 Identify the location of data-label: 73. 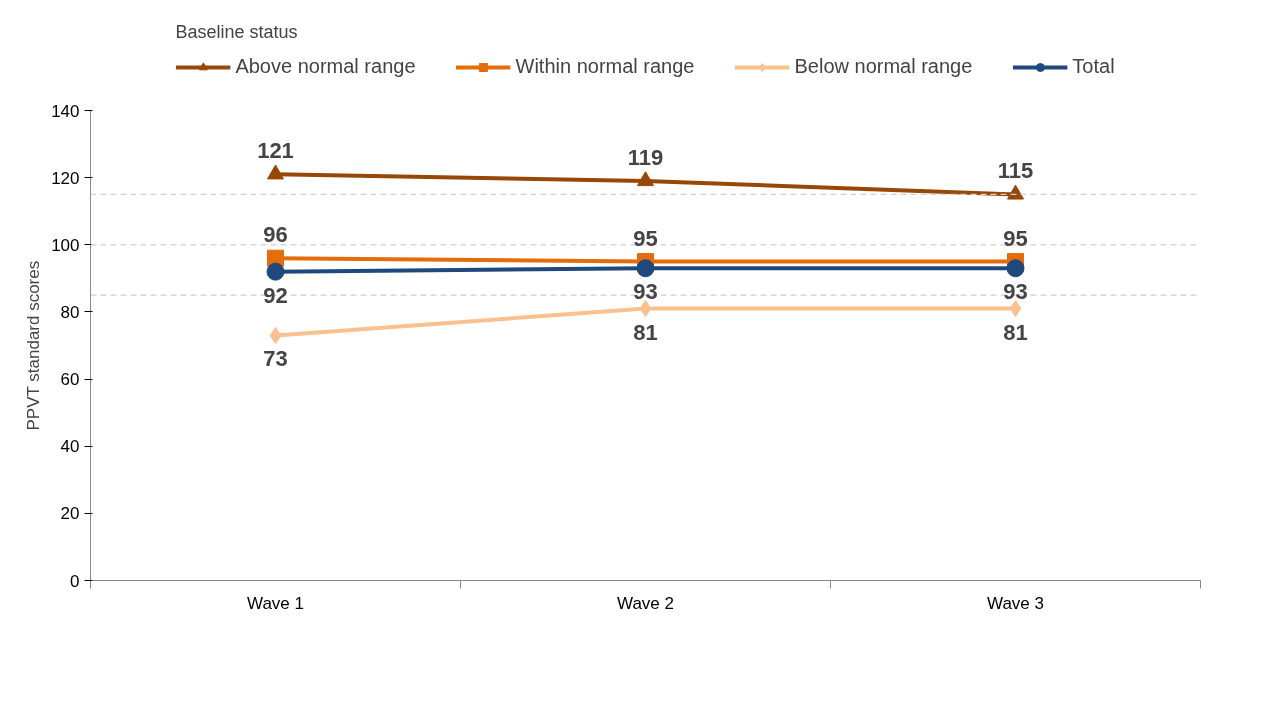
(275, 359).